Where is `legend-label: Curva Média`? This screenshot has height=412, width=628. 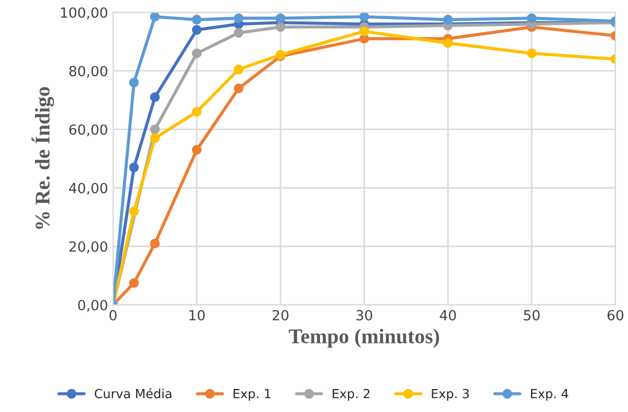 legend-label: Curva Média is located at coordinates (133, 393).